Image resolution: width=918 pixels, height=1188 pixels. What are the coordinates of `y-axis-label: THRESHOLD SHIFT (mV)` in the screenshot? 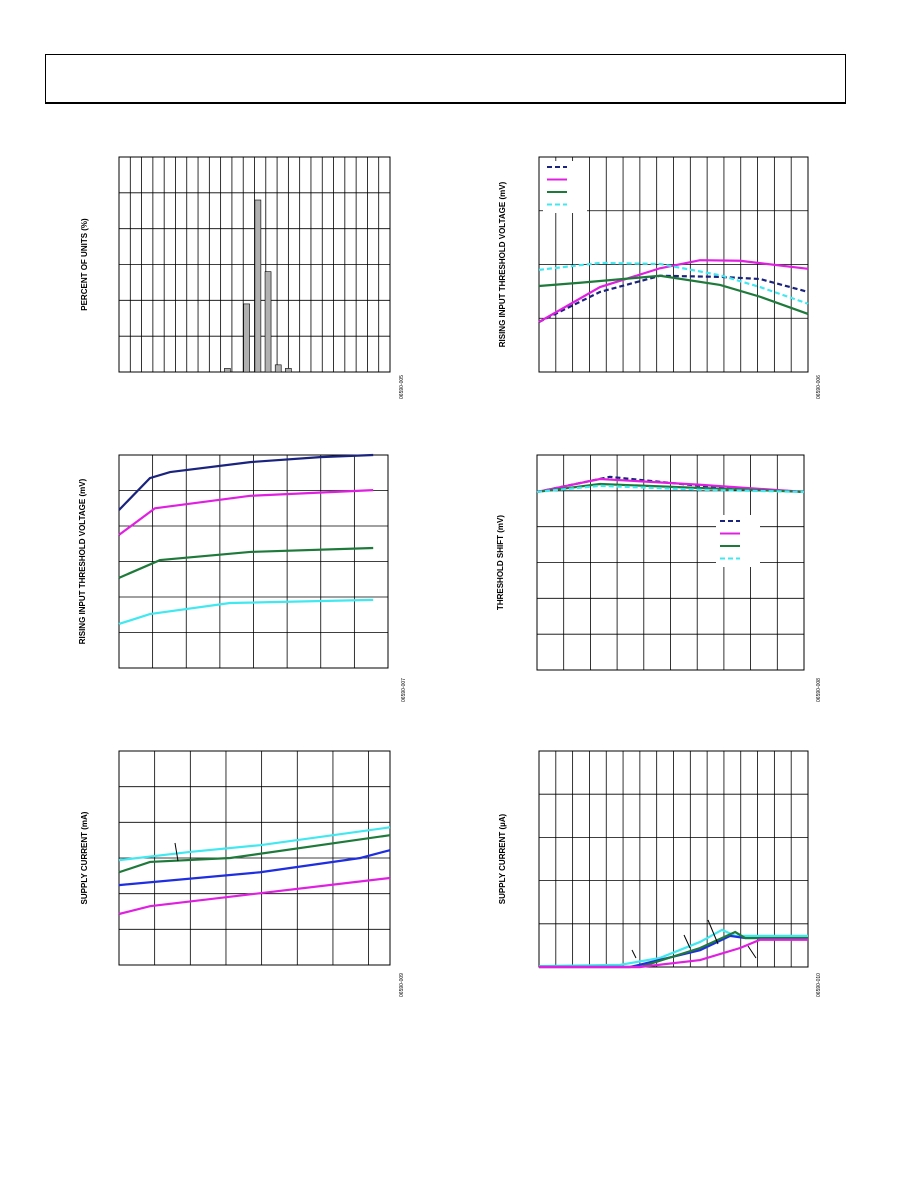 It's located at (500, 562).